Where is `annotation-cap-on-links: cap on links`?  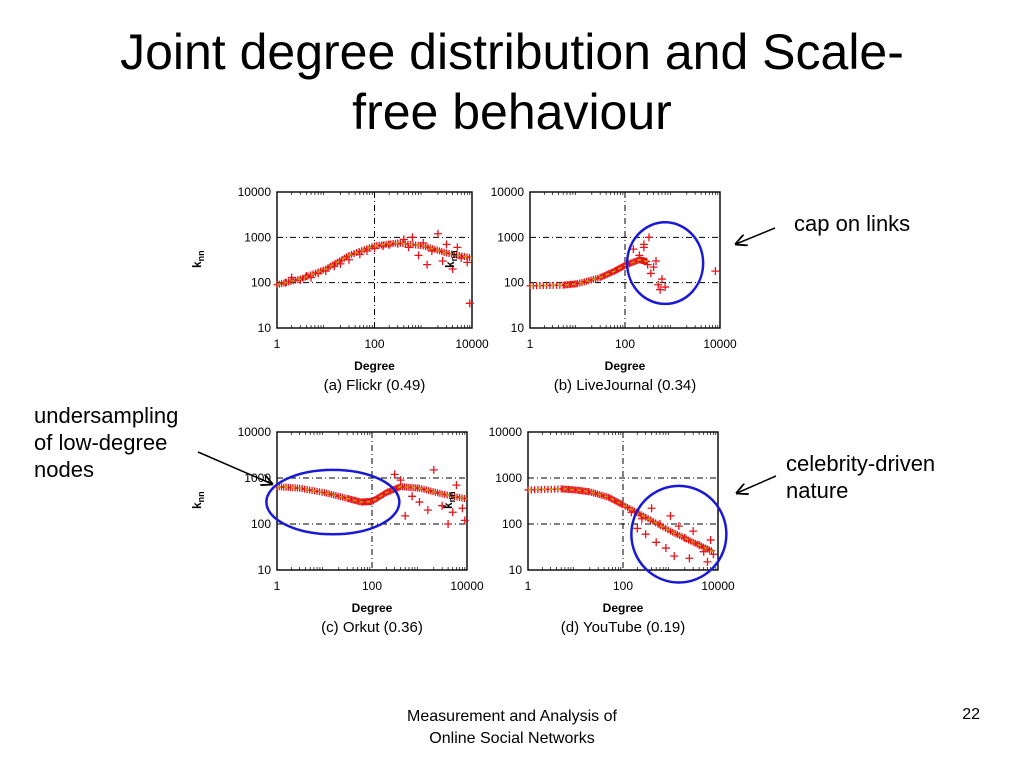 annotation-cap-on-links: cap on links is located at coordinates (884, 223).